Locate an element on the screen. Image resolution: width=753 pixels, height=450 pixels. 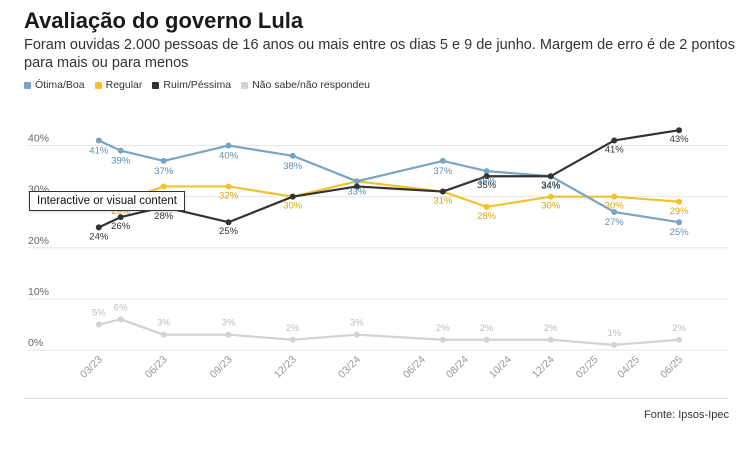
y-tick-label: 20% is located at coordinates (38, 241).